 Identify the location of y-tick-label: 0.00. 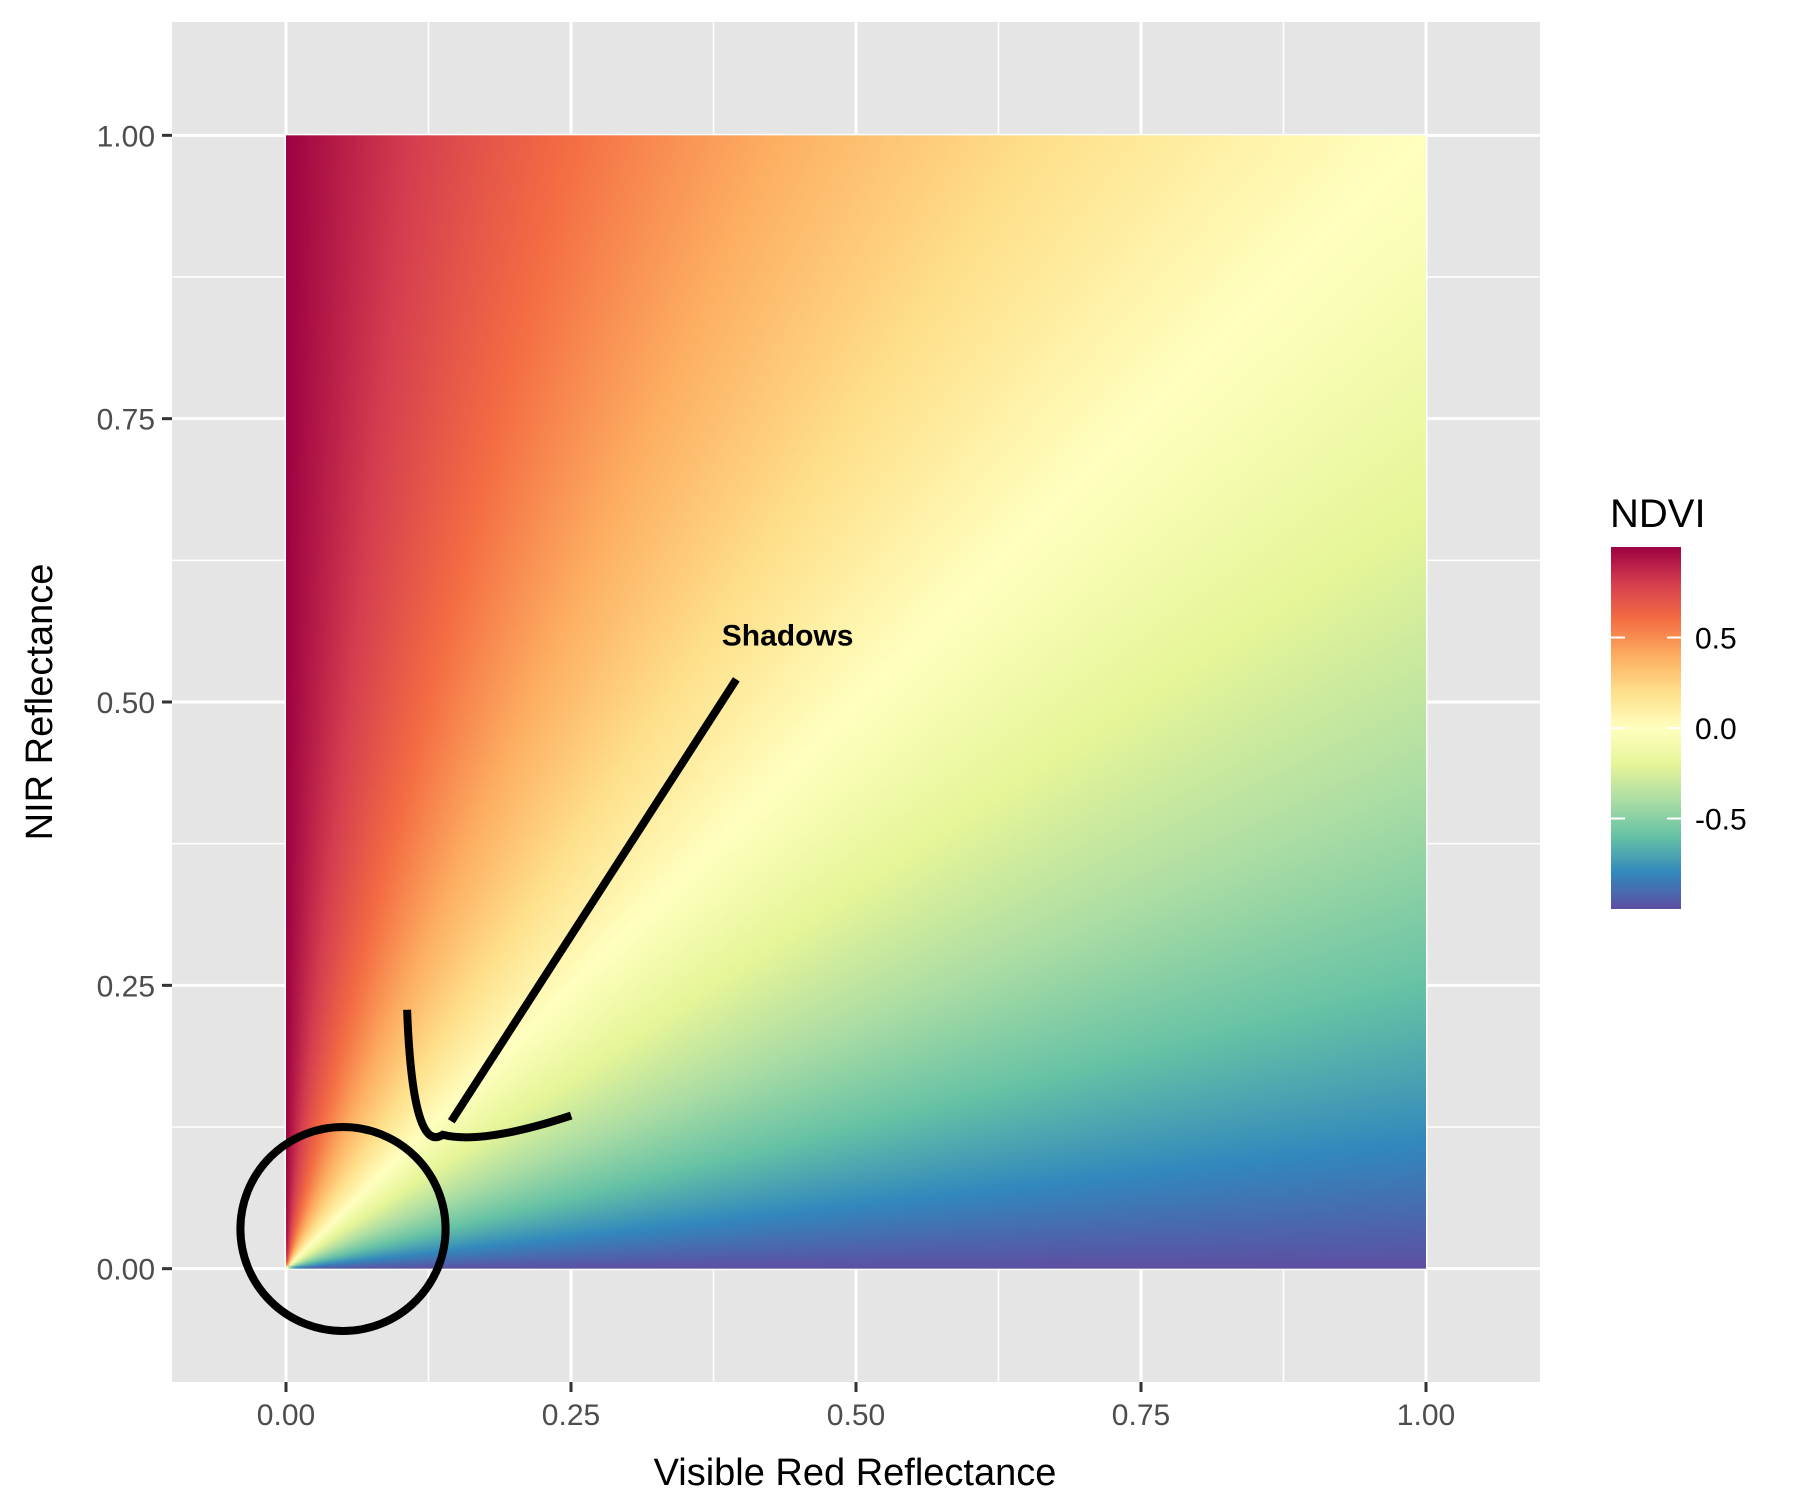
(126, 1270).